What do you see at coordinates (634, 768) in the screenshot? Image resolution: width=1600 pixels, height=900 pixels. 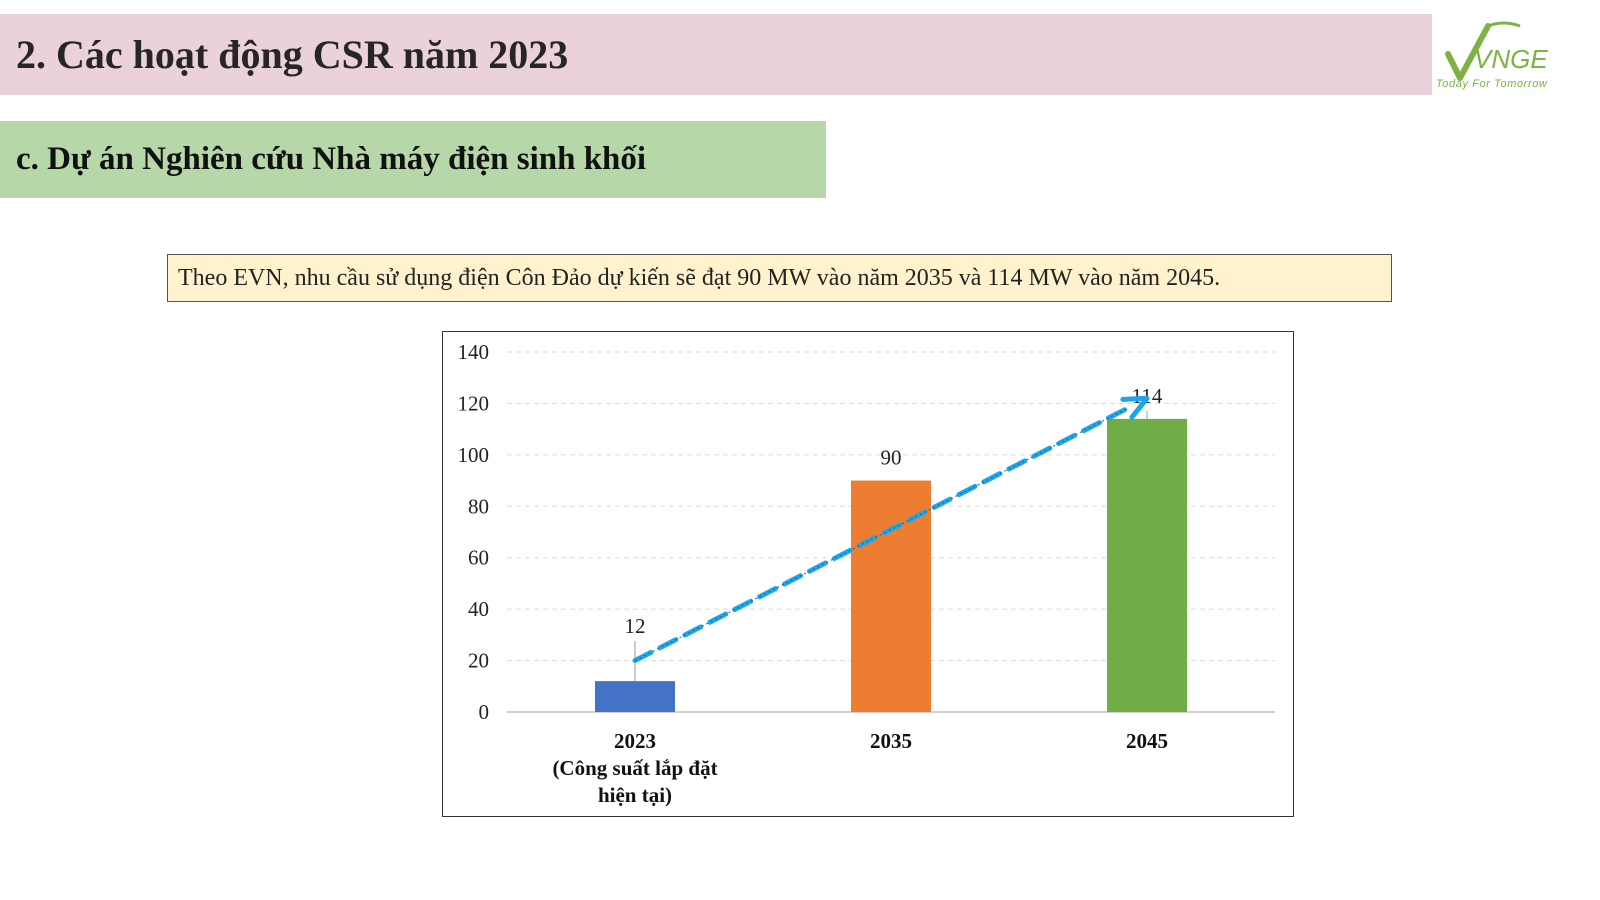 I see `x-category-label: (Công suất lắp đặt` at bounding box center [634, 768].